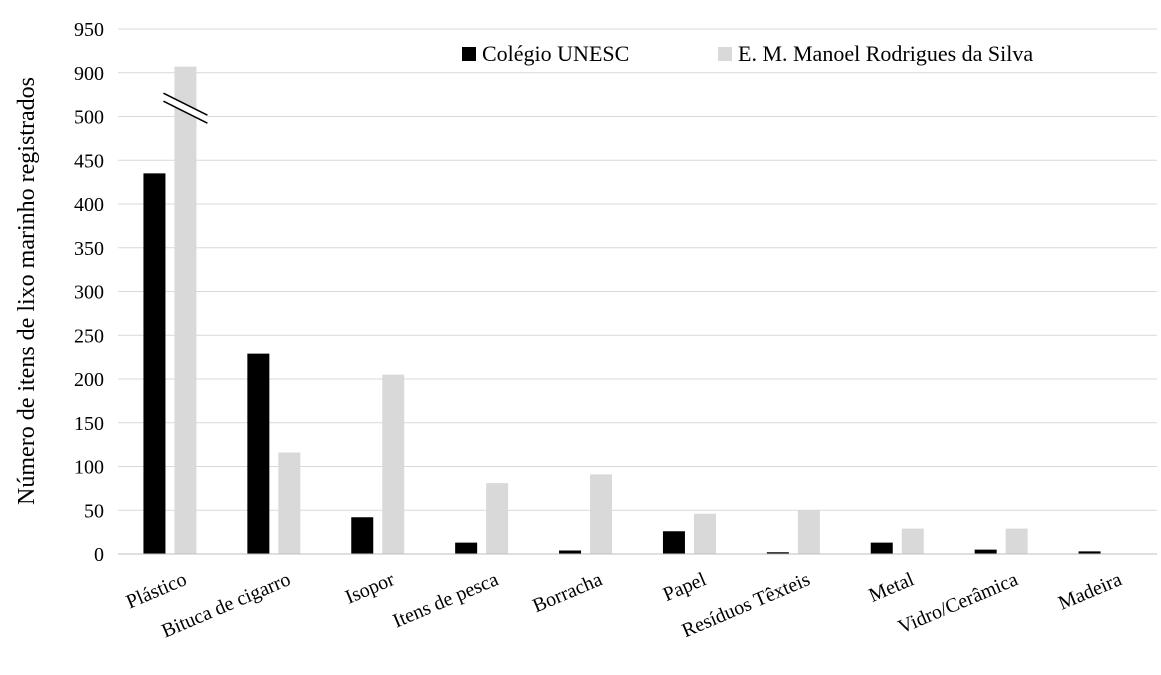 The height and width of the screenshot is (675, 1161). I want to click on x-category-label: Papel, so click(685, 587).